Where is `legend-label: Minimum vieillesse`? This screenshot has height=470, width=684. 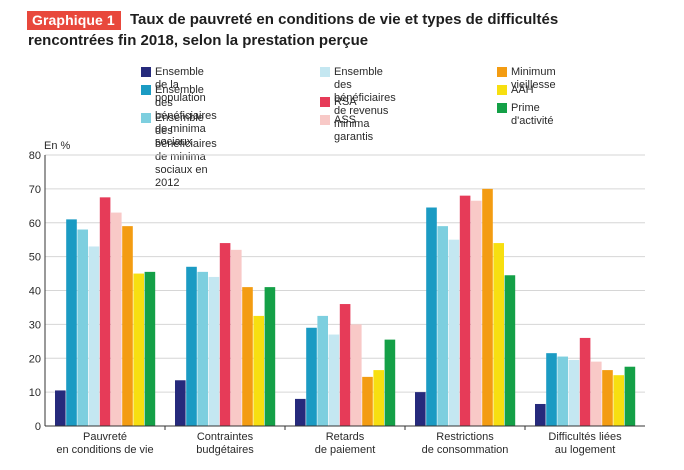
legend-label: Minimum vieillesse is located at coordinates (533, 78).